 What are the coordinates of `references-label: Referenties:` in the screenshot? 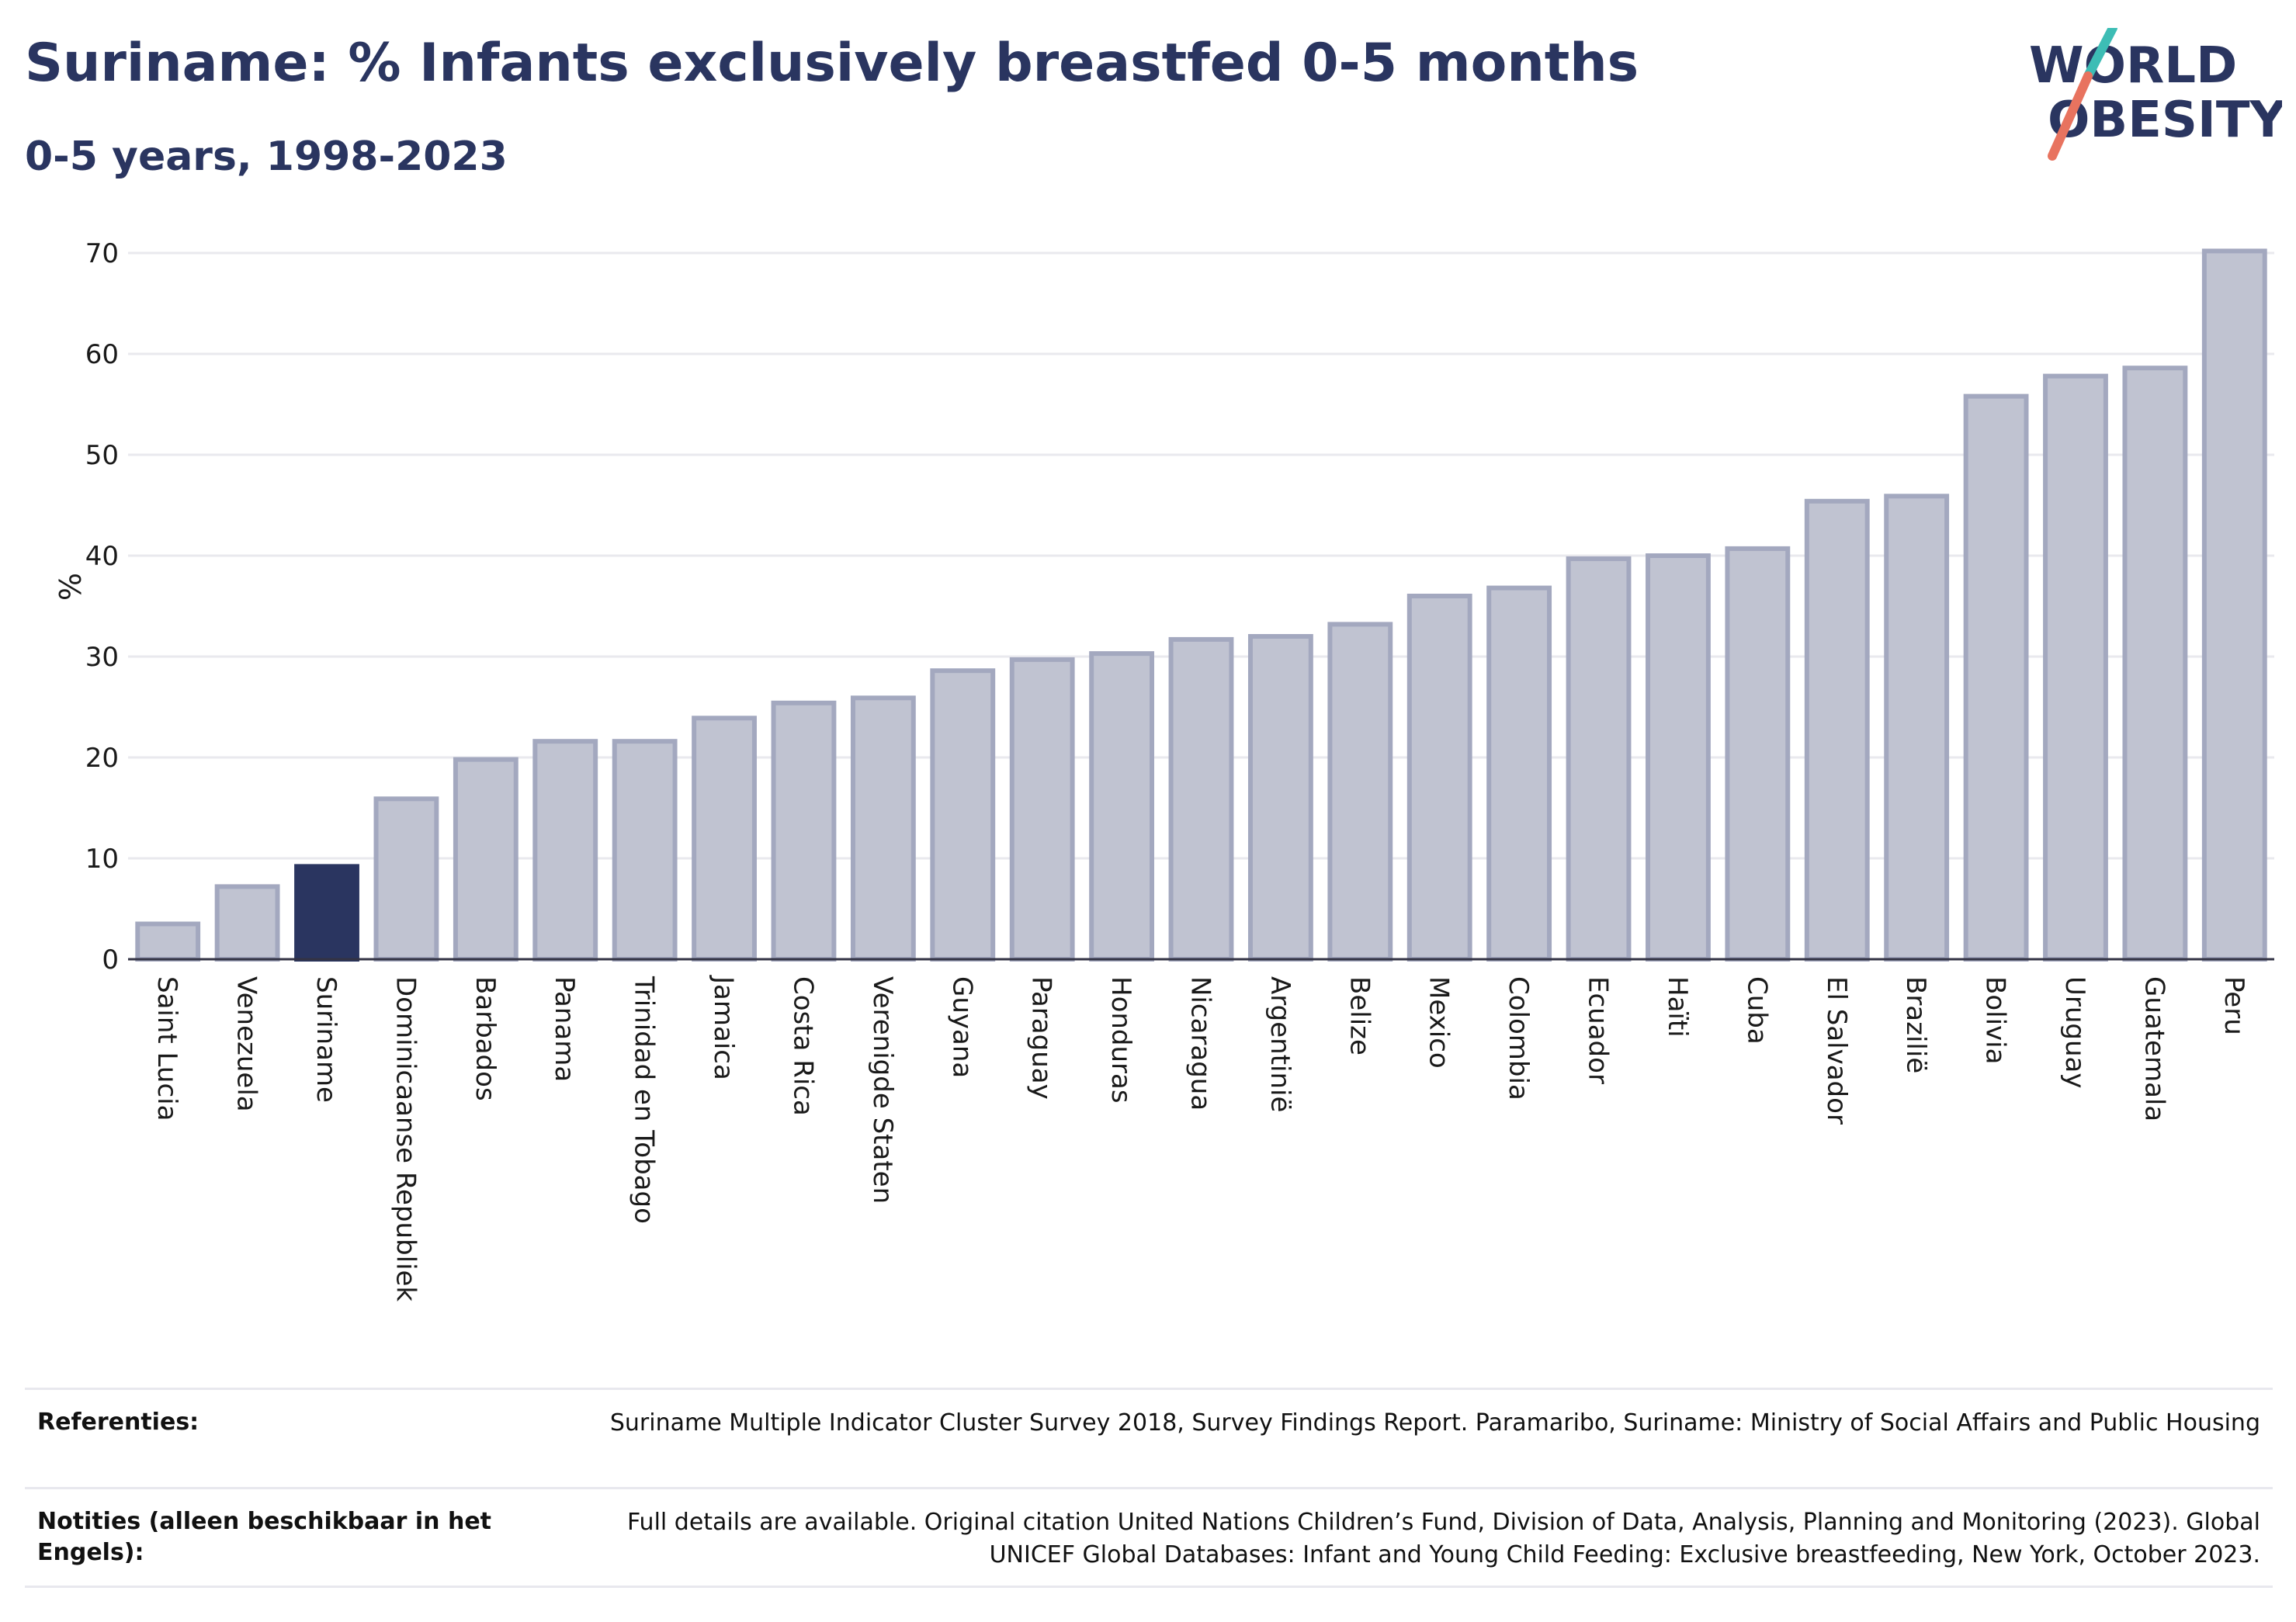 It's located at (118, 1422).